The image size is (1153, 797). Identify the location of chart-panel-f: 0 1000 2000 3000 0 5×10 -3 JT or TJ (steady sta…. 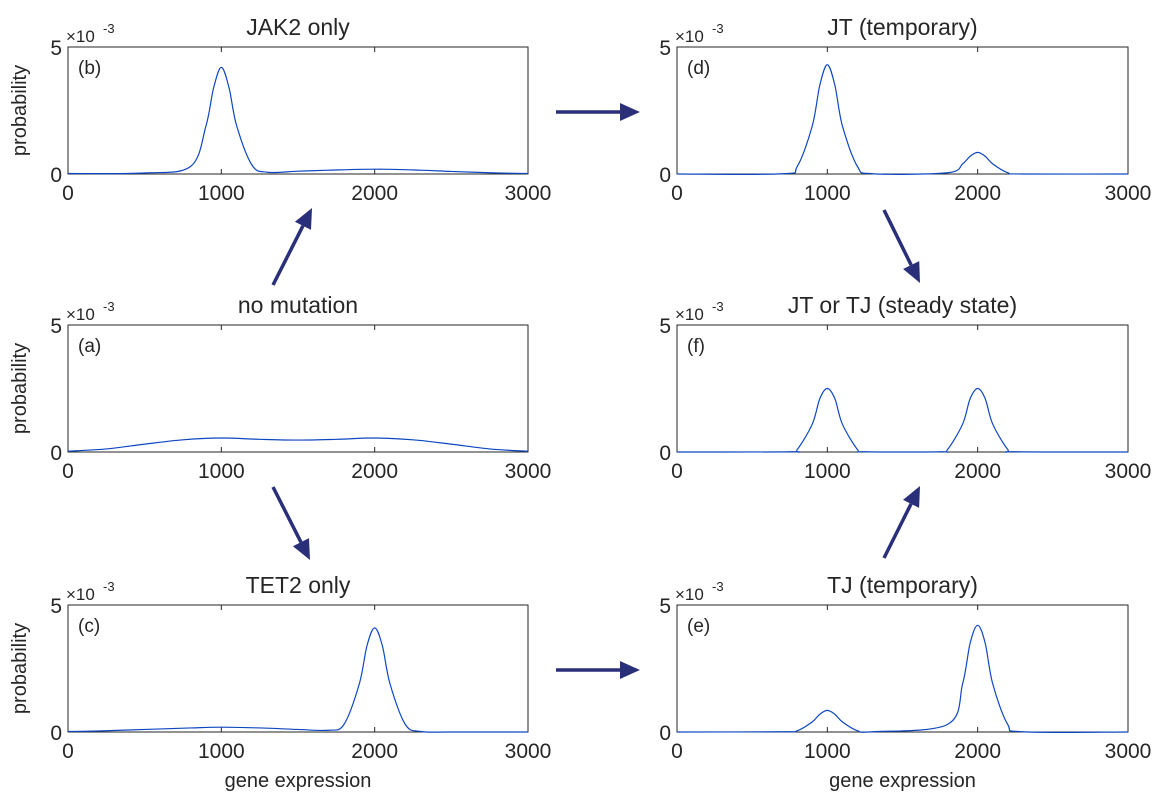
(905, 387).